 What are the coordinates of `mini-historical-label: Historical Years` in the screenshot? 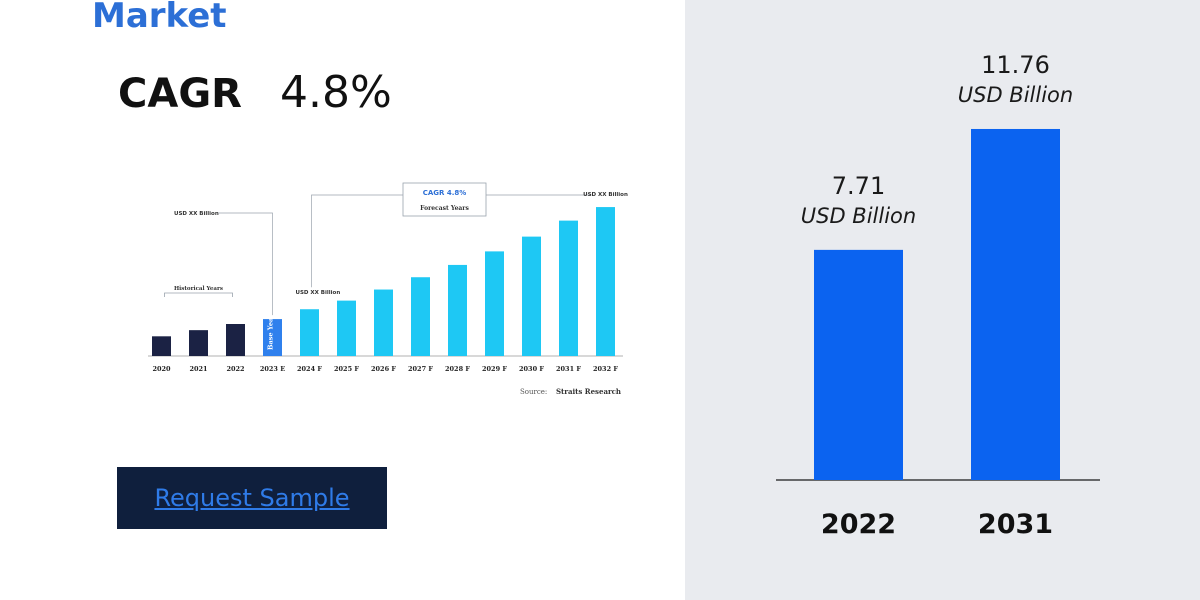 It's located at (198, 289).